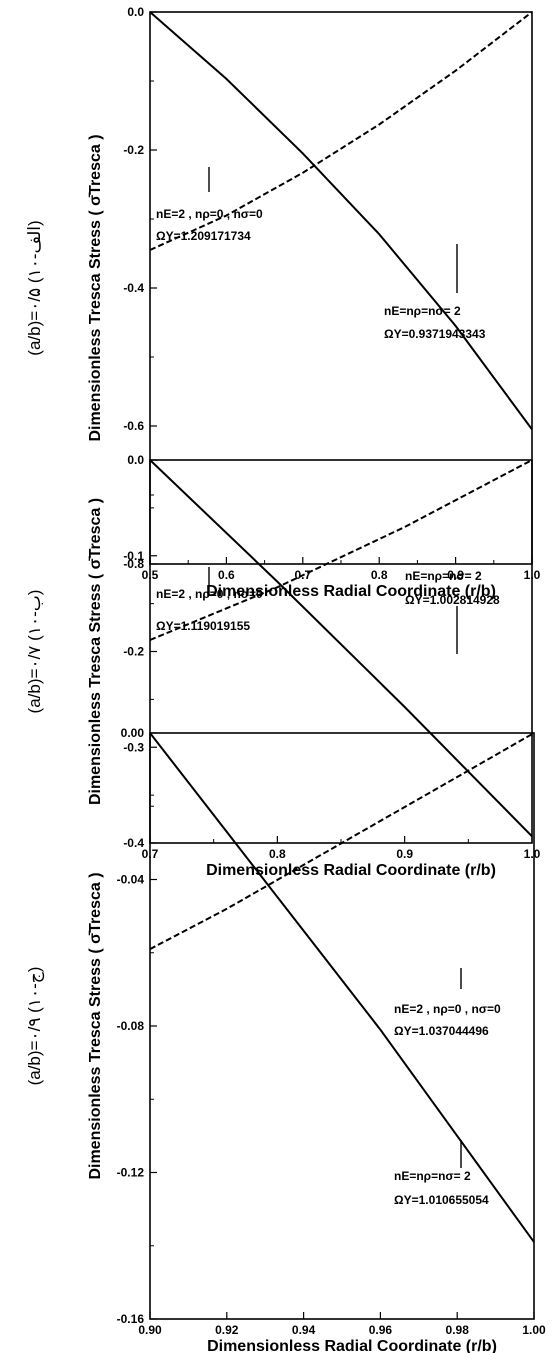 The height and width of the screenshot is (1353, 553). I want to click on panel-side-label: (a/b)=۰/۷ (۱۰-ب), so click(34, 652).